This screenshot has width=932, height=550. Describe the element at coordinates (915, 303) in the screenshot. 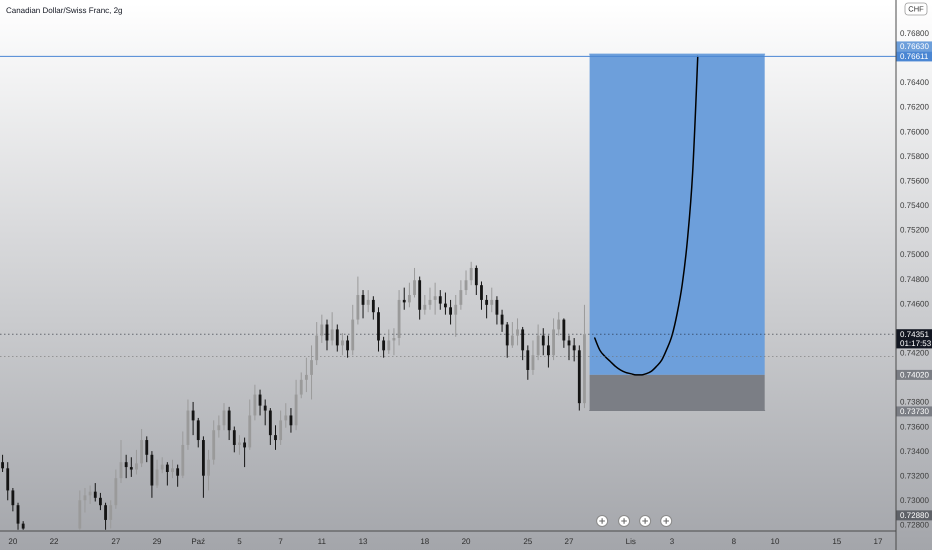

I see `y-tick-label: 0.74600` at that location.